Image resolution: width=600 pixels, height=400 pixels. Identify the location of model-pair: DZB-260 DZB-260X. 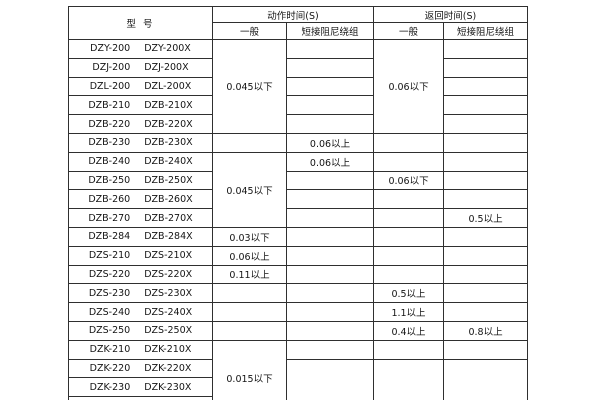
(141, 199).